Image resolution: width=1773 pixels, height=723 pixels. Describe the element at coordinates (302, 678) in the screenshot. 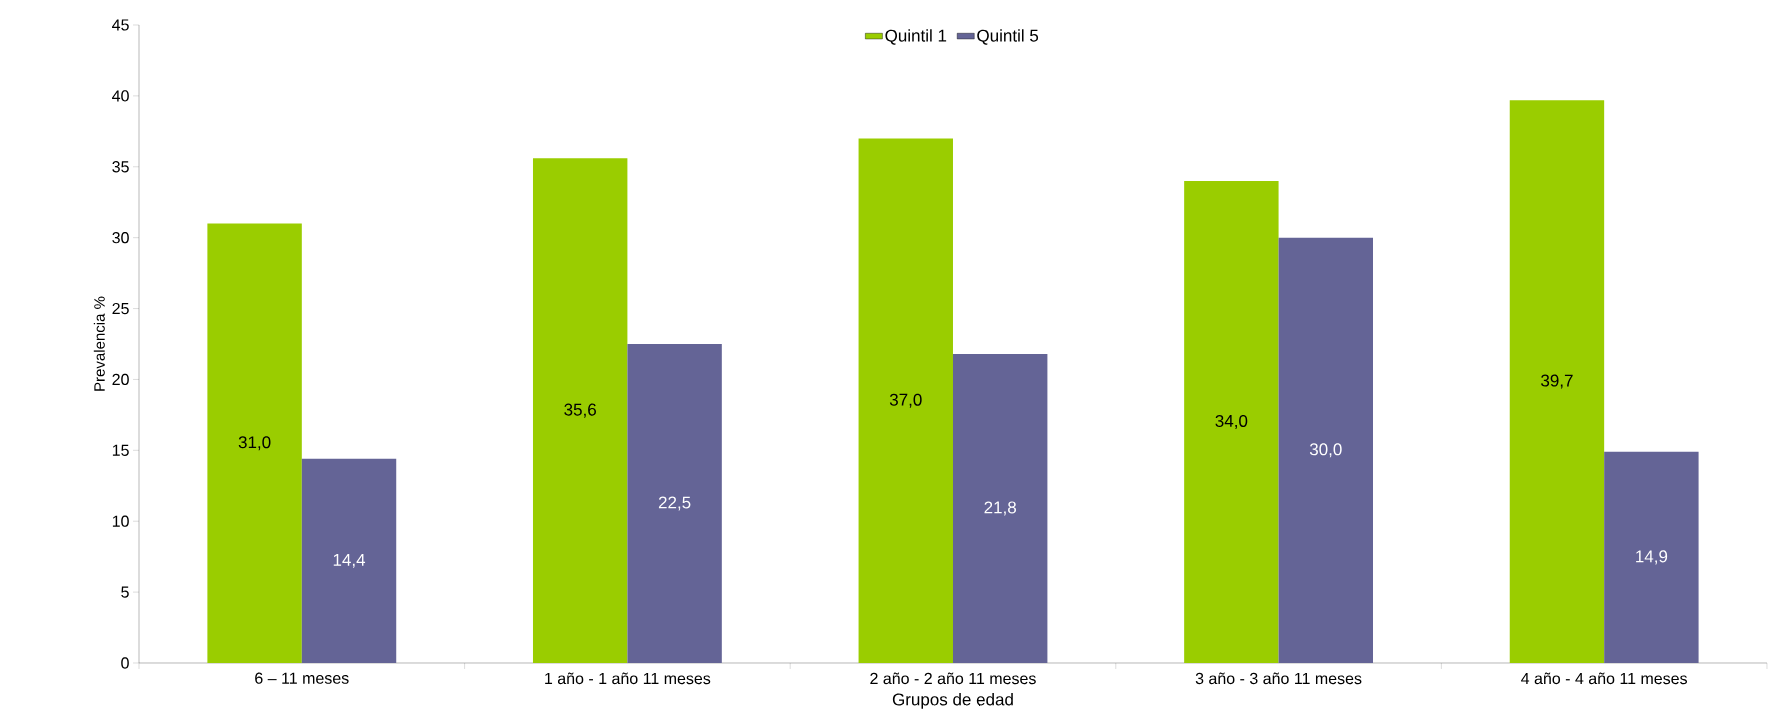

I see `x-tick-label: 6 – 11 meses` at that location.